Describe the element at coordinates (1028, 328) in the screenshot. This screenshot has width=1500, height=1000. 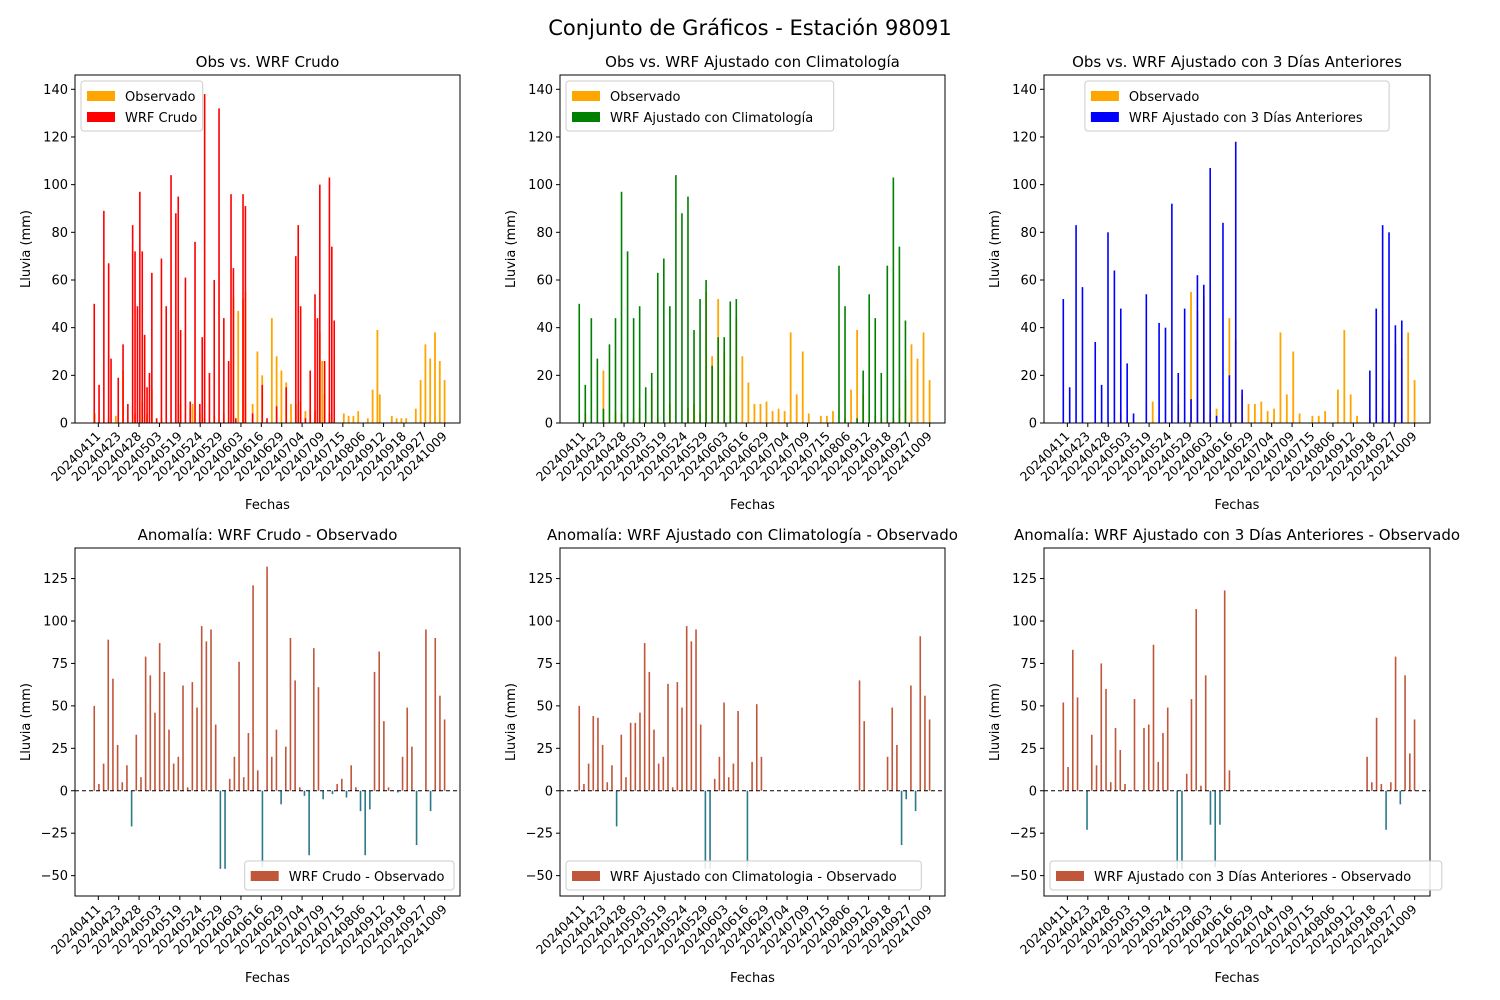
I see `y-tick-label: 40` at that location.